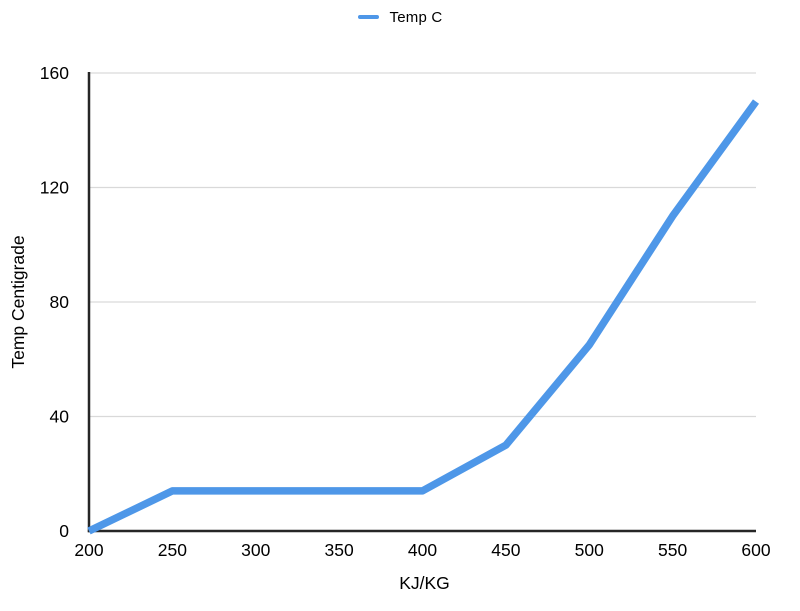  What do you see at coordinates (339, 550) in the screenshot?
I see `x-tick-label-350: 350` at bounding box center [339, 550].